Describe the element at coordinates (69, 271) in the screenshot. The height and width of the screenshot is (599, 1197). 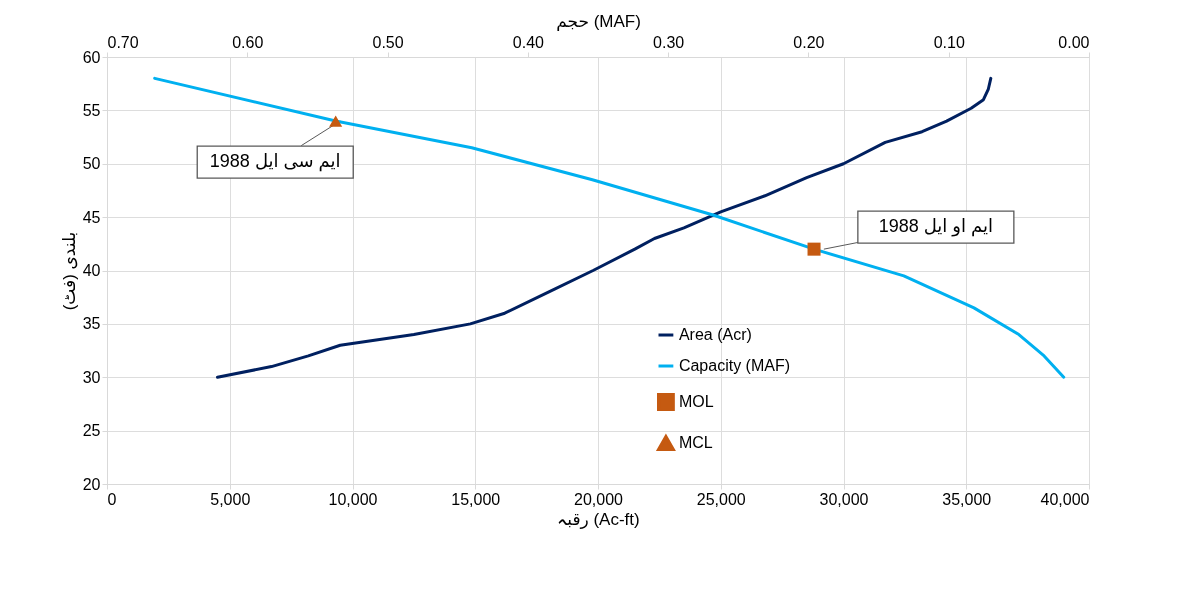
I see `y-axis-title: بلندی (فٹ)` at that location.